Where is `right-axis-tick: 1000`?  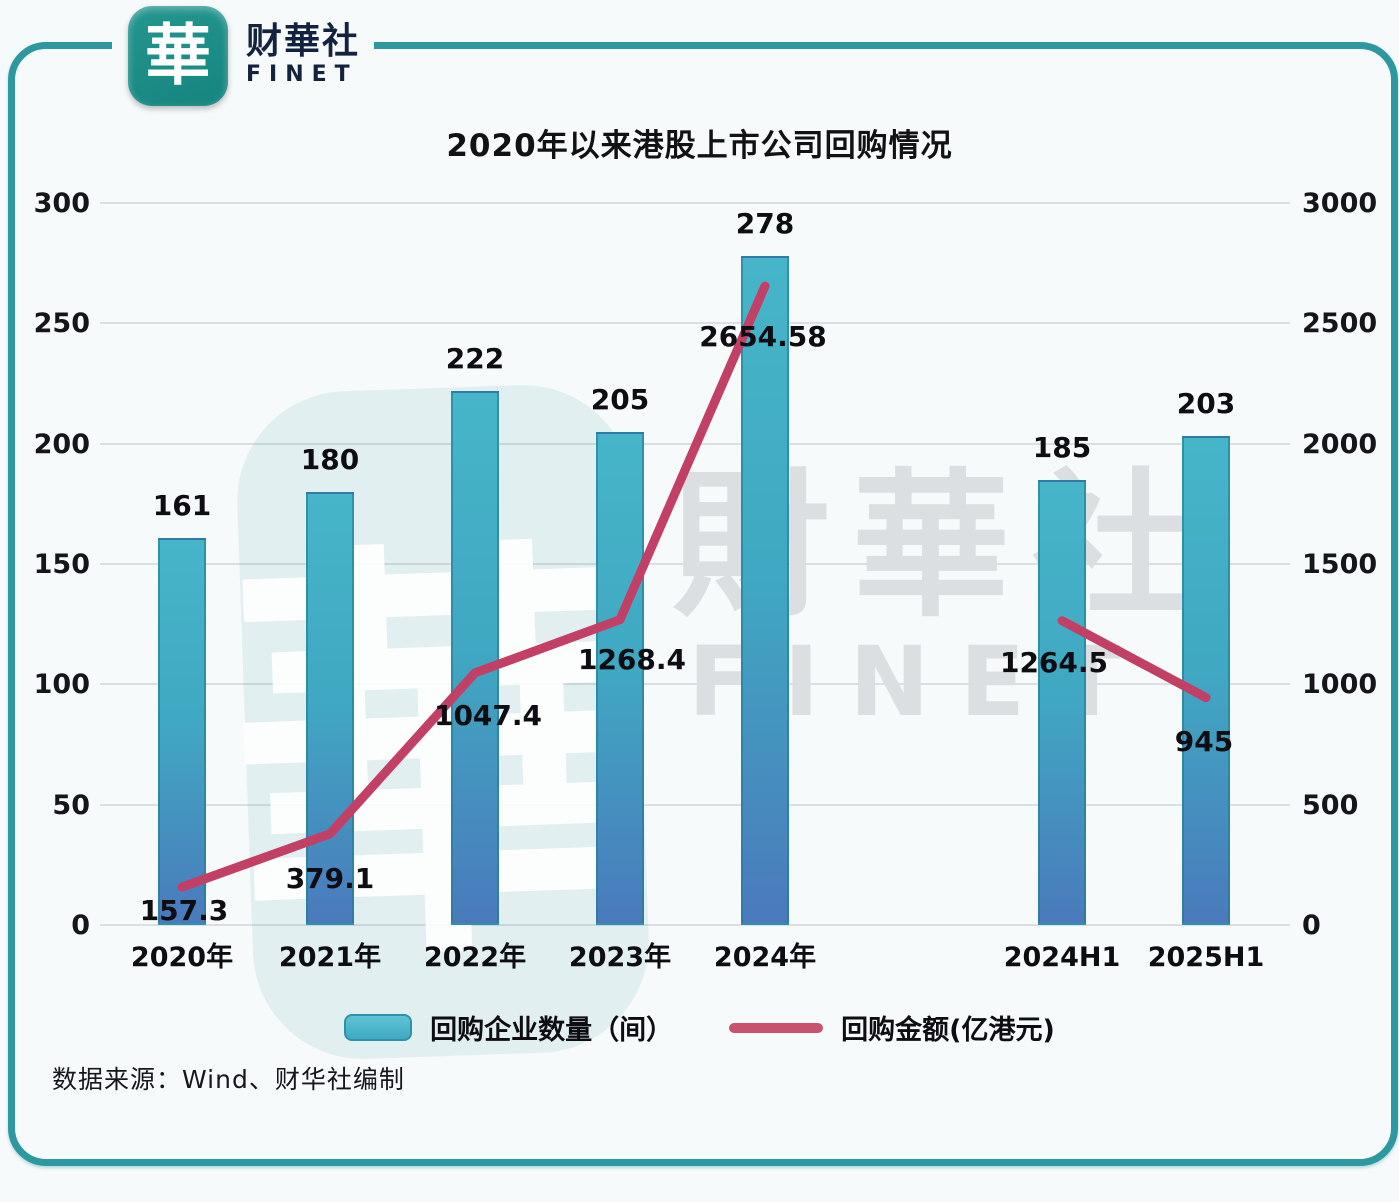
right-axis-tick: 1000 is located at coordinates (1340, 685).